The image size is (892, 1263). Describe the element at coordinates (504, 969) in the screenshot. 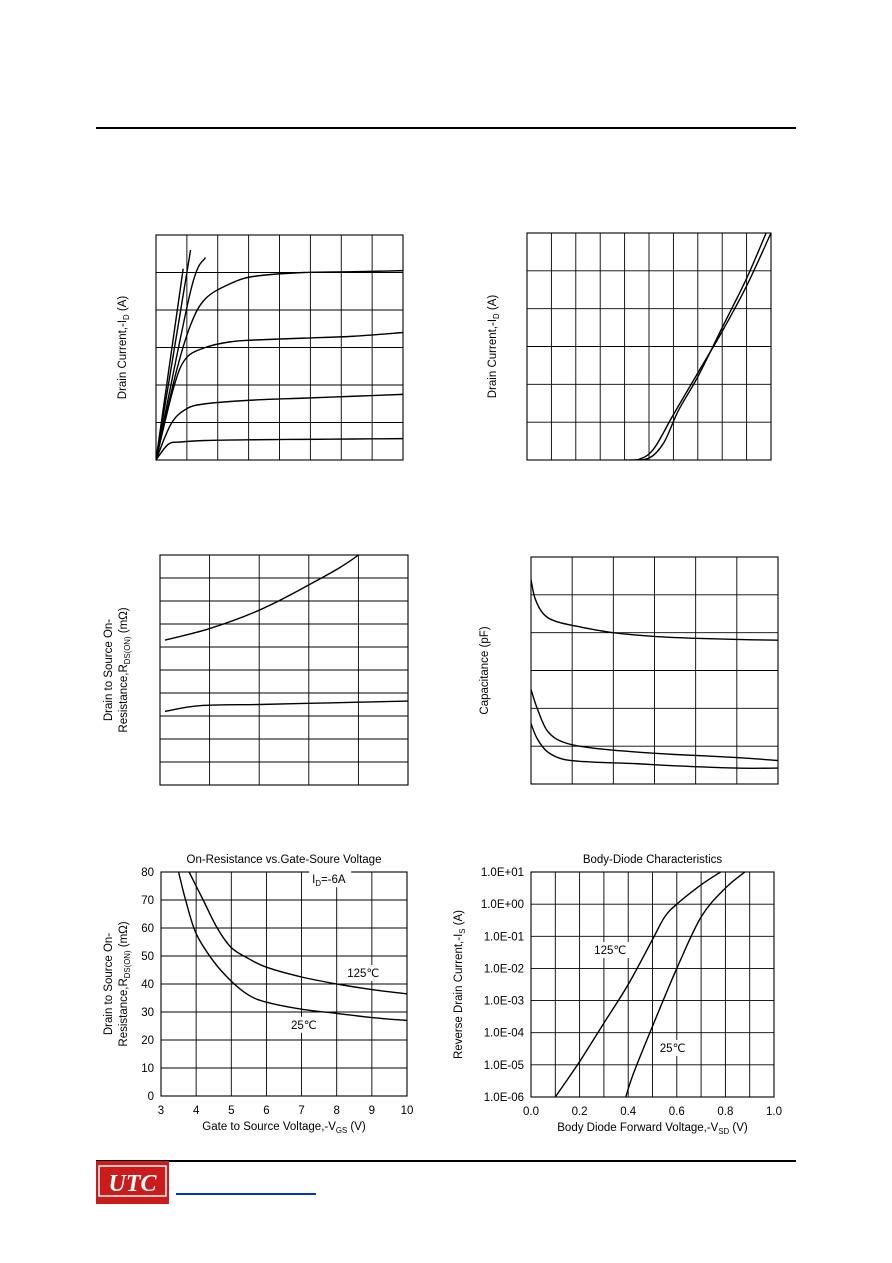

I see `y-tick-label: 1.0E-02` at that location.